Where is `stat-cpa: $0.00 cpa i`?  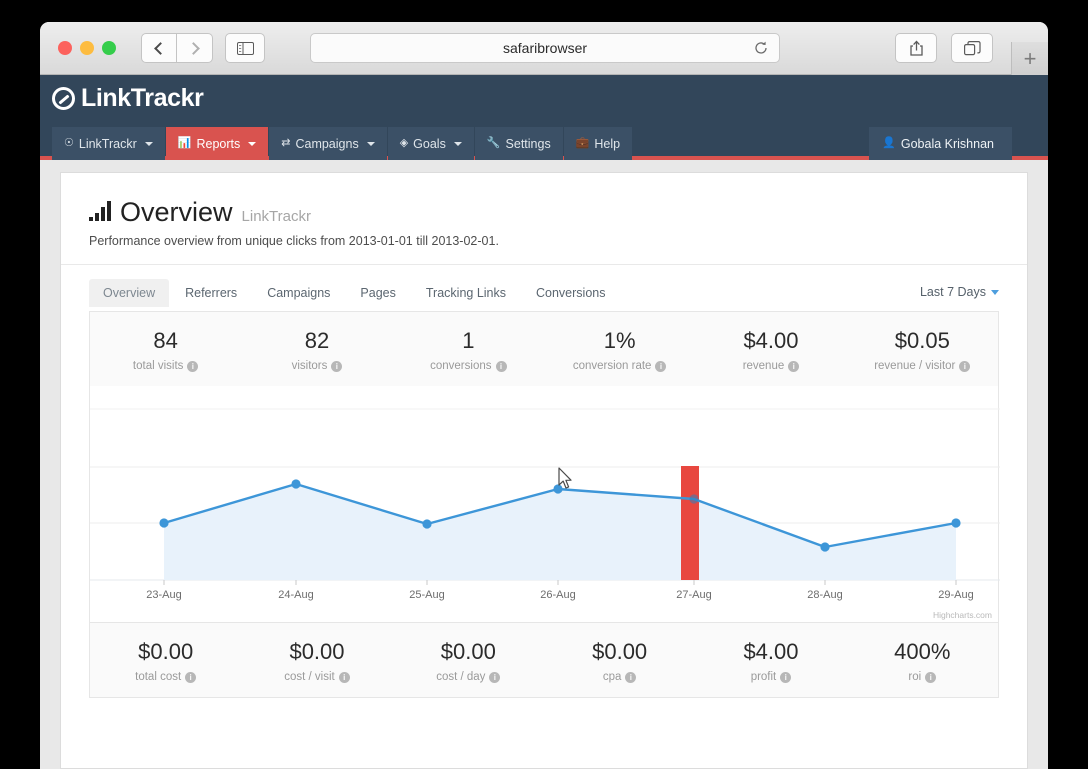
stat-cpa: $0.00 cpa i is located at coordinates (619, 660).